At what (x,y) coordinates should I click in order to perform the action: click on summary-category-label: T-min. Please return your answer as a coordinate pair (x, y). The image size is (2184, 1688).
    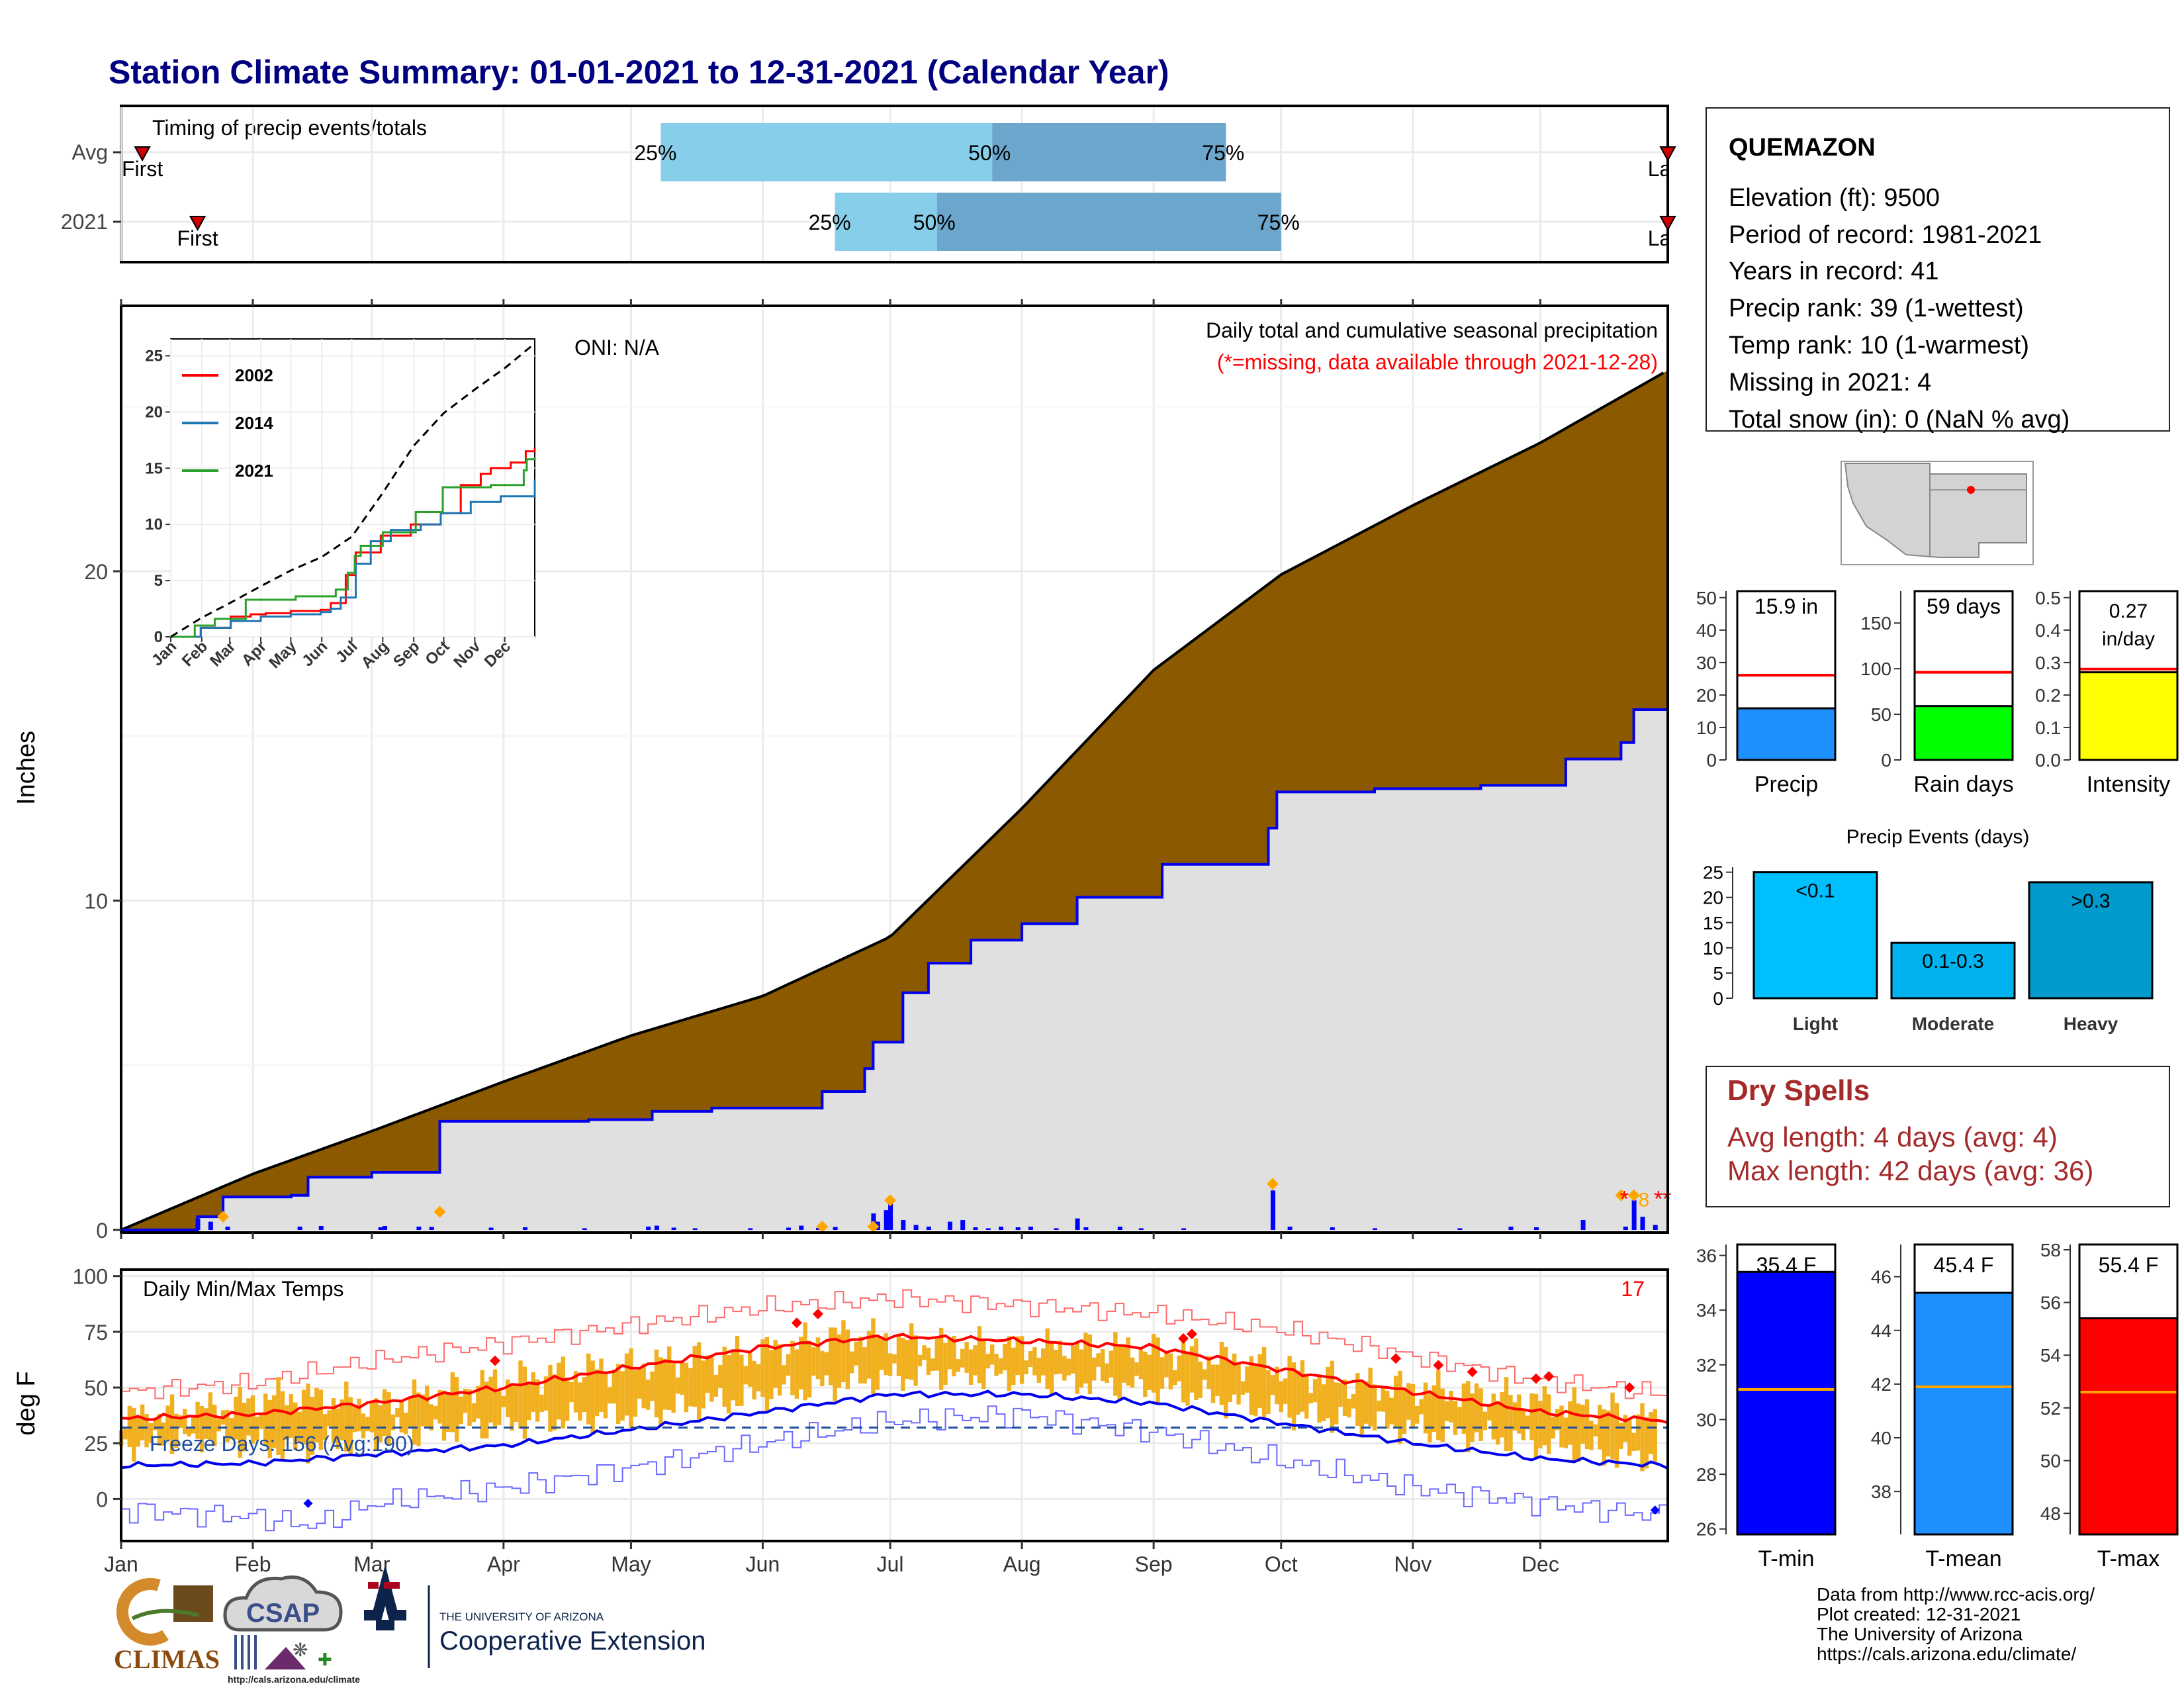
    Looking at the image, I should click on (1786, 1558).